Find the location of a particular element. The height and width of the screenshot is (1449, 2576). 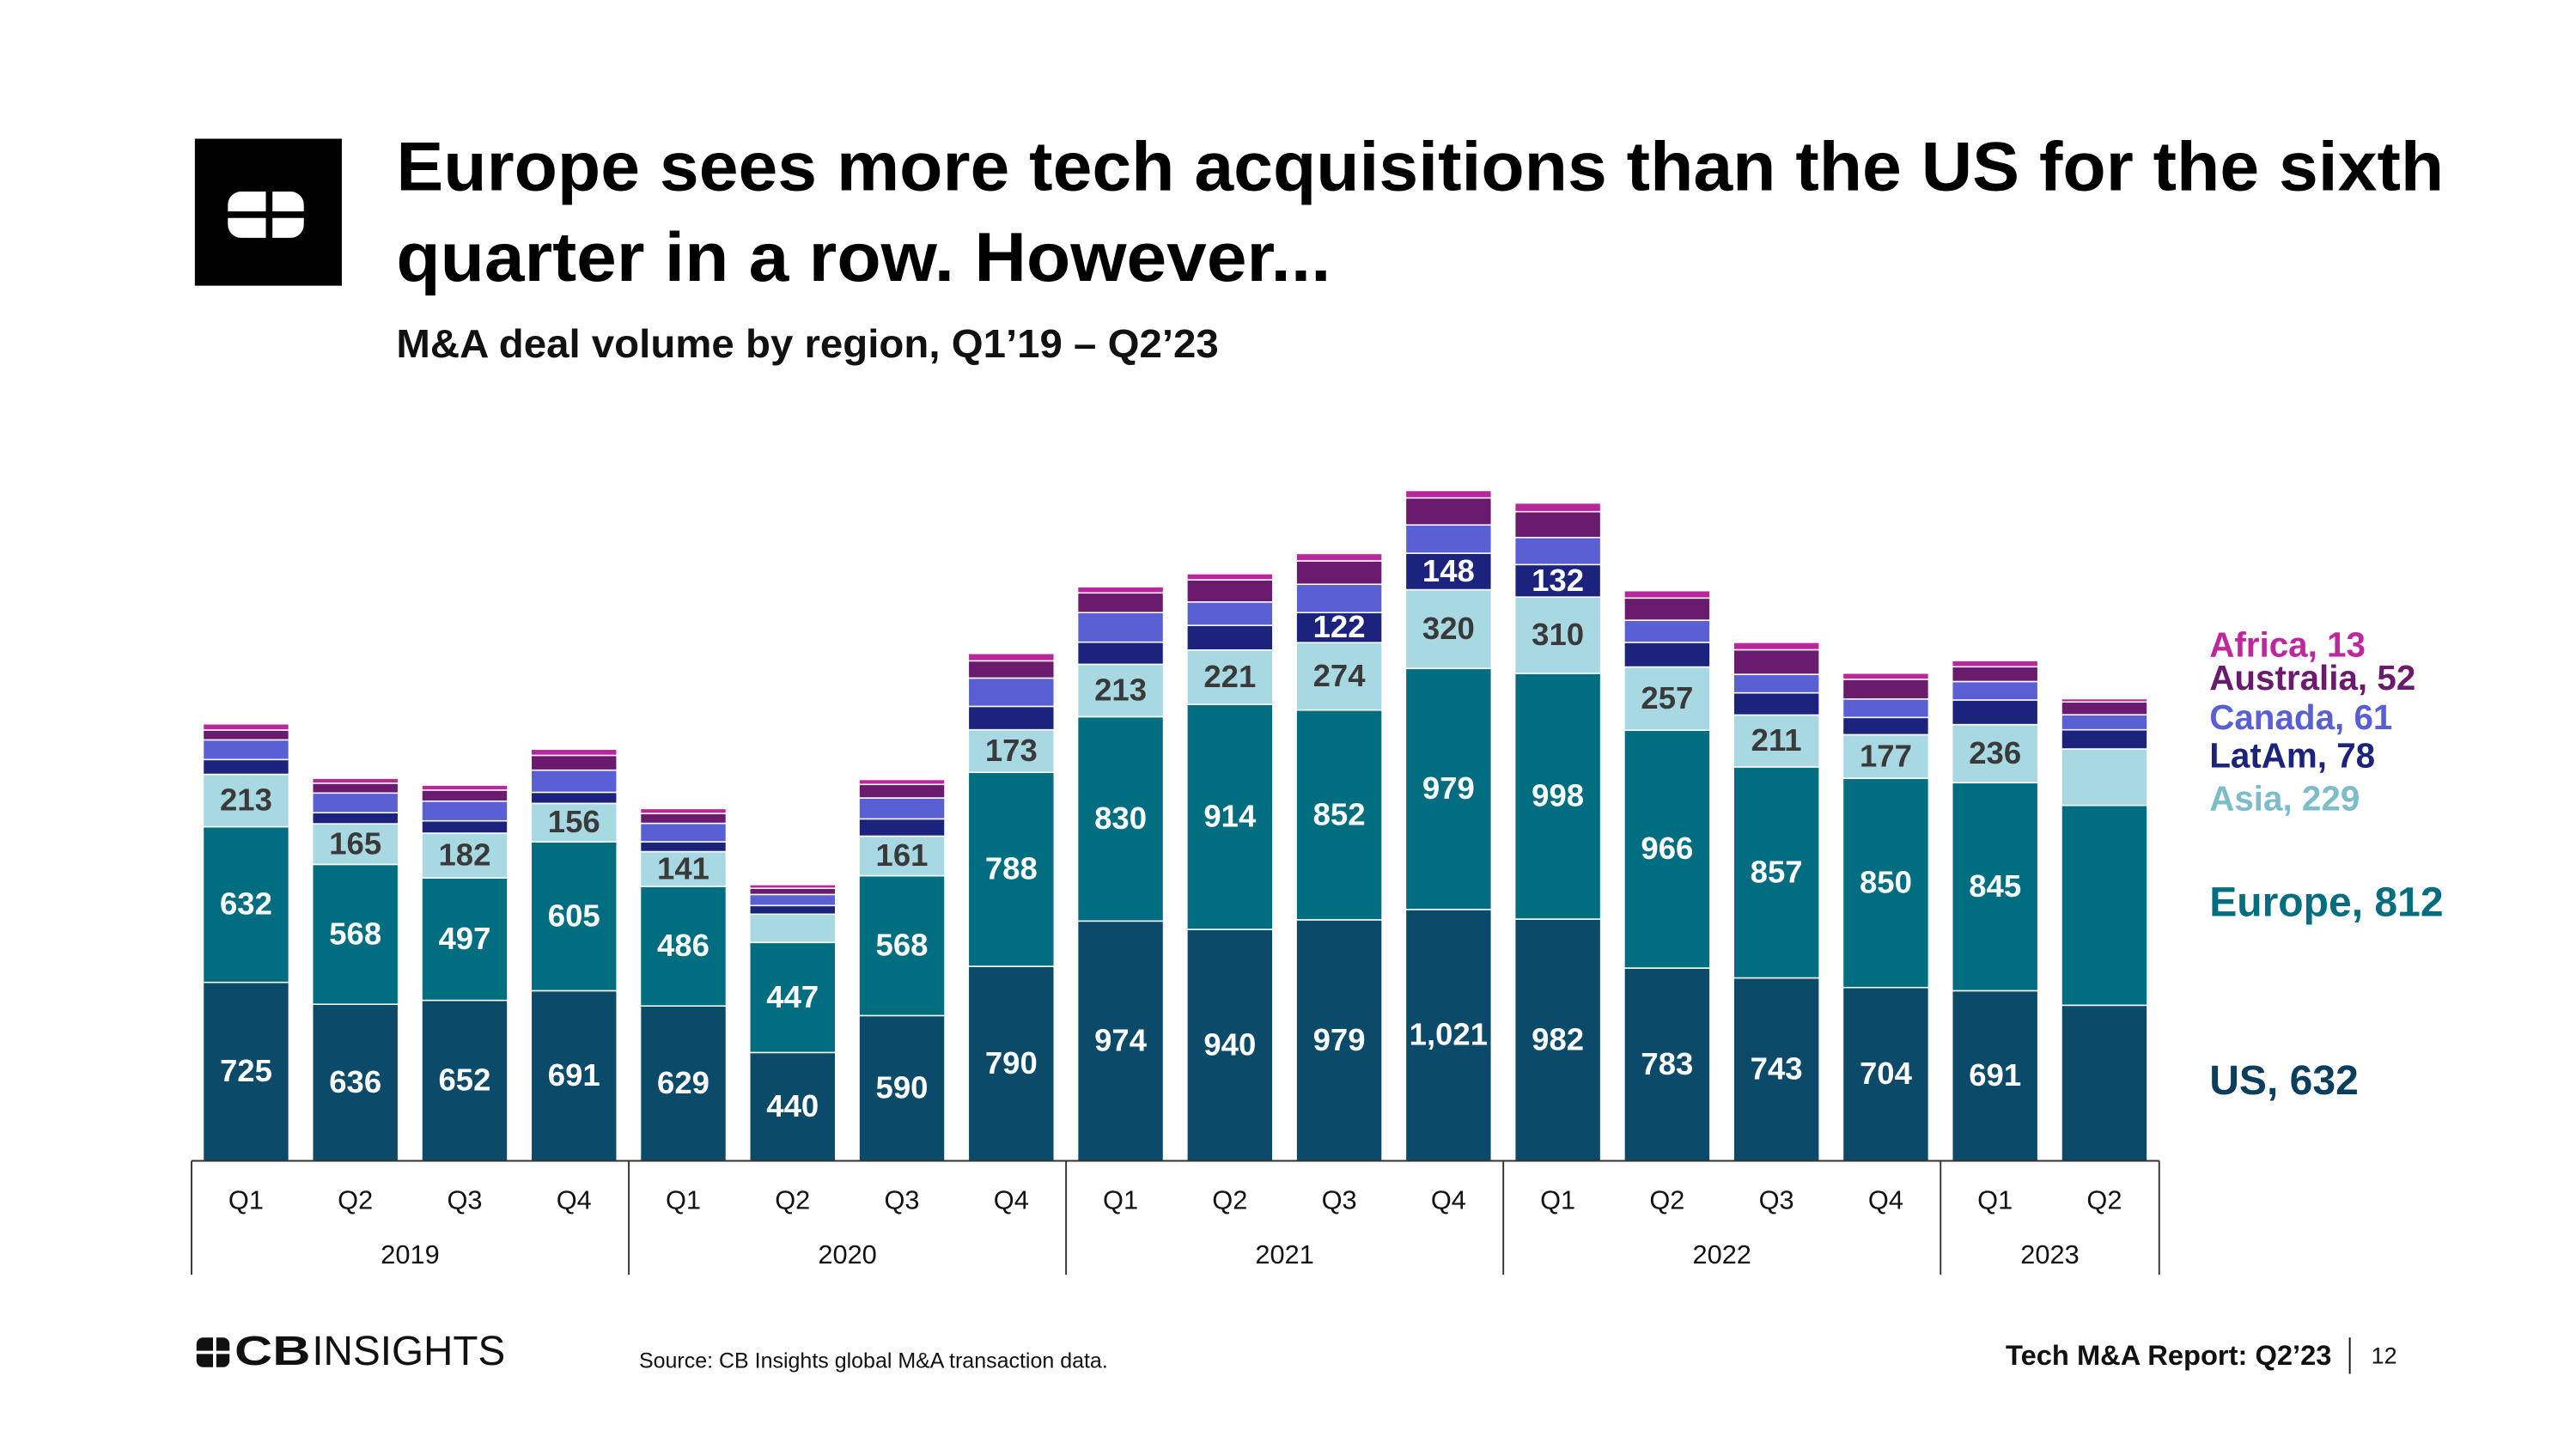

report-name: Tech M&A Report: Q2’23 is located at coordinates (2168, 1355).